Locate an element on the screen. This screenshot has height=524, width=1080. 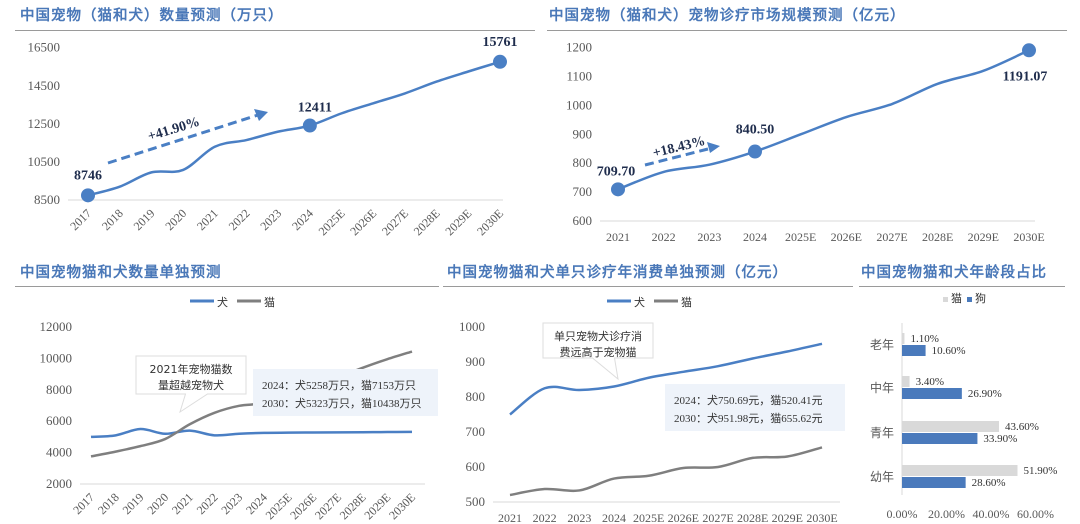
chart1-x-tick: 2019 is located at coordinates (144, 219).